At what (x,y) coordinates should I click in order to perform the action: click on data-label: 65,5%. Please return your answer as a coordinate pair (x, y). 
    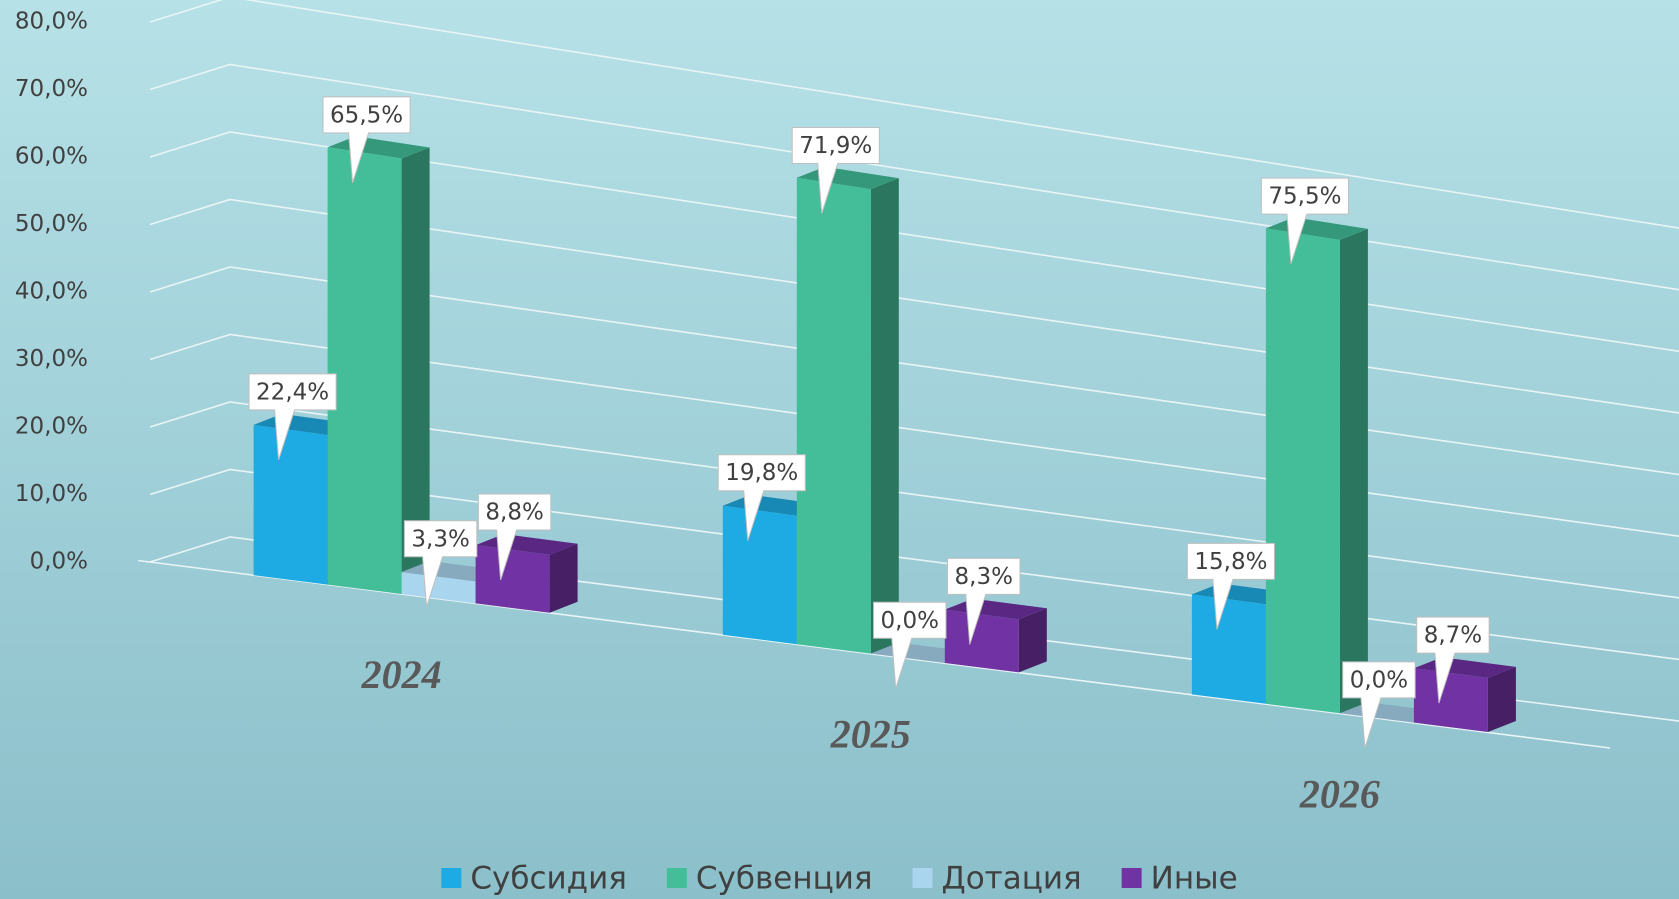
    Looking at the image, I should click on (366, 139).